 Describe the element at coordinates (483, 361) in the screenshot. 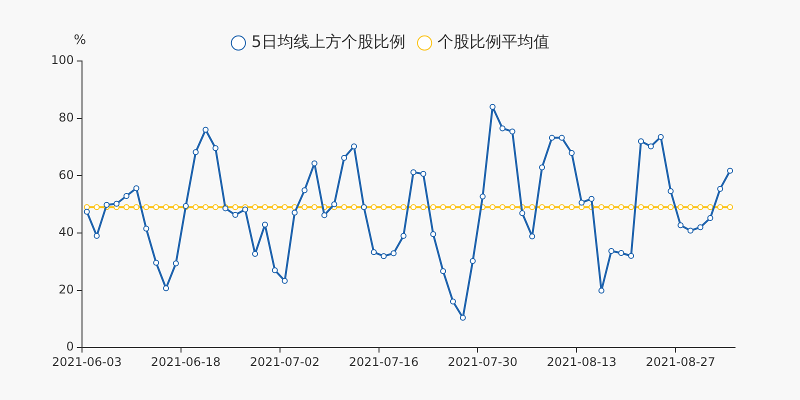

I see `x-tick-label: 2021-07-30` at that location.